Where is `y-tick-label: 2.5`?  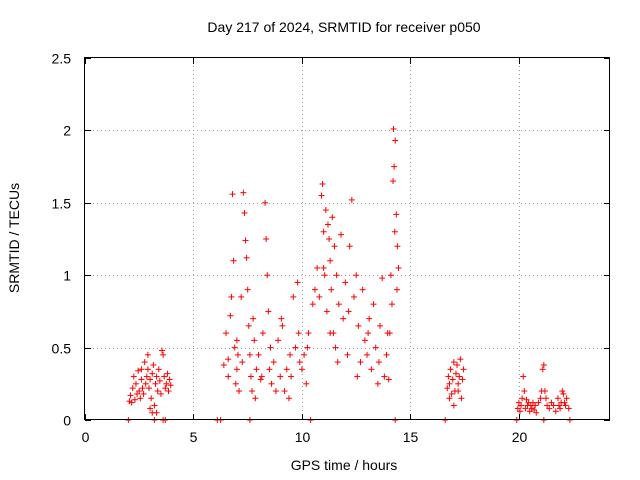
y-tick-label: 2.5 is located at coordinates (62, 59).